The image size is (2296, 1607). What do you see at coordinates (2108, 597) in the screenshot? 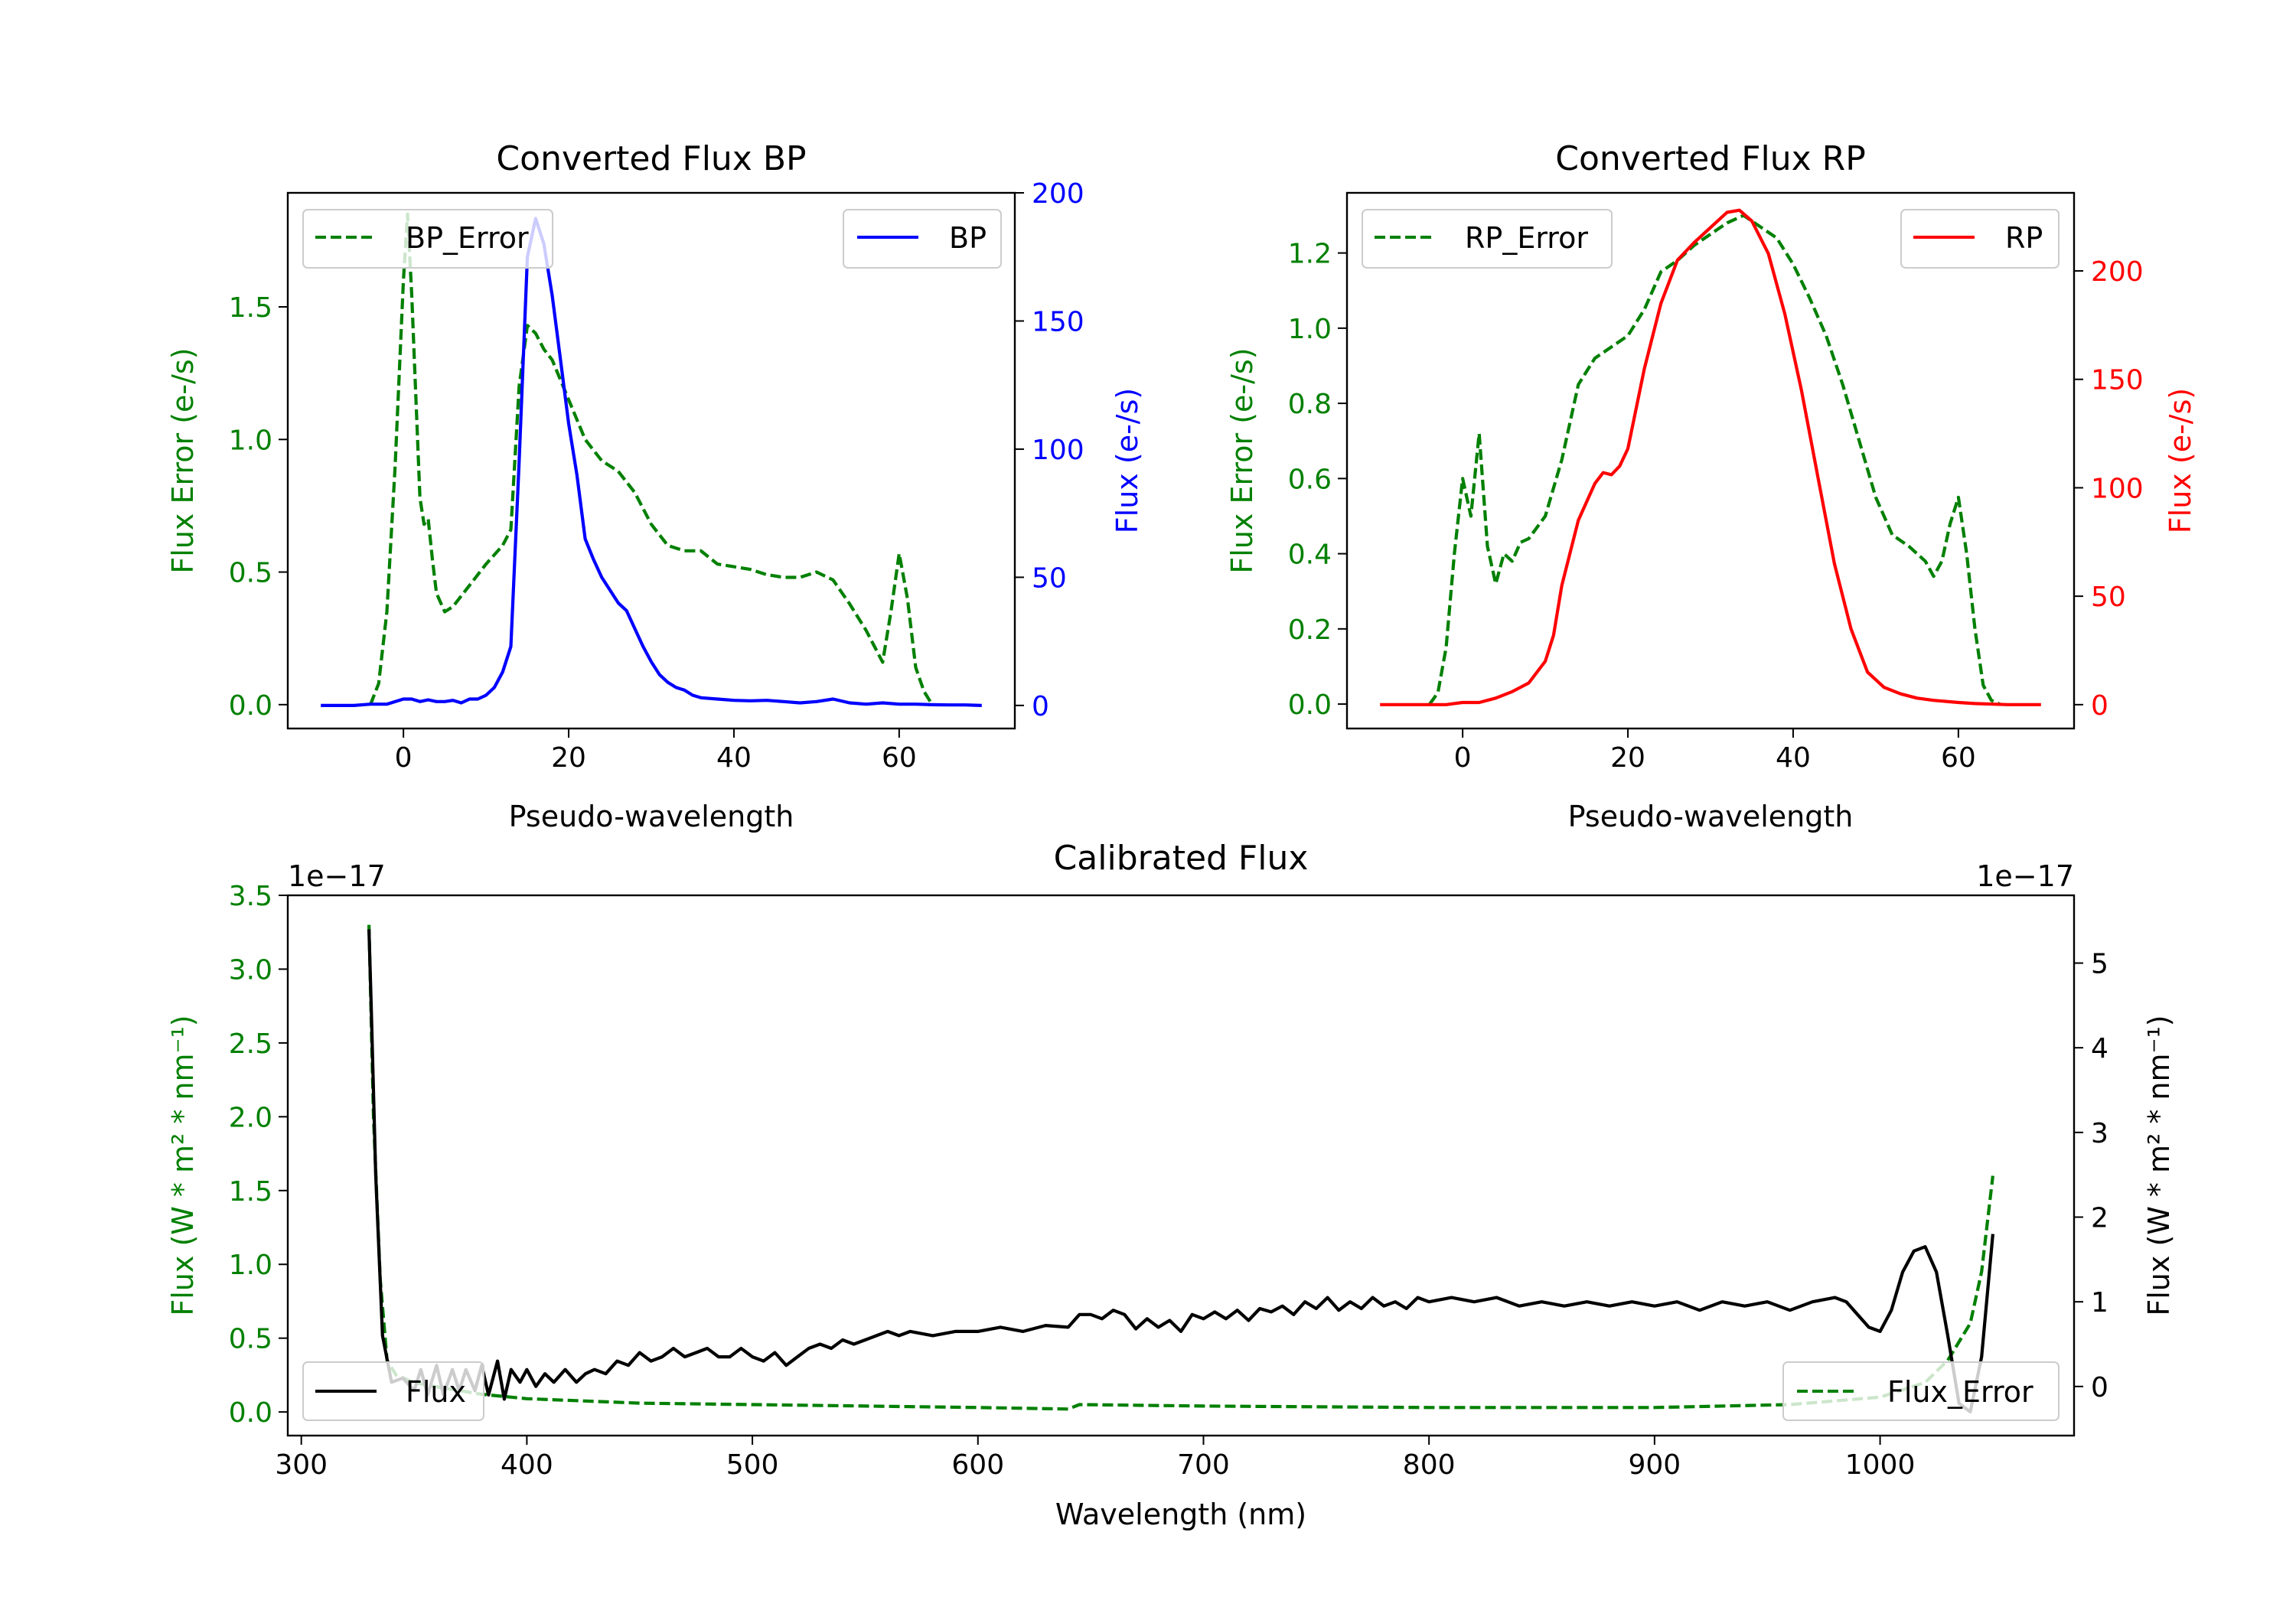
I see `rp-rtick-label: 50` at bounding box center [2108, 597].